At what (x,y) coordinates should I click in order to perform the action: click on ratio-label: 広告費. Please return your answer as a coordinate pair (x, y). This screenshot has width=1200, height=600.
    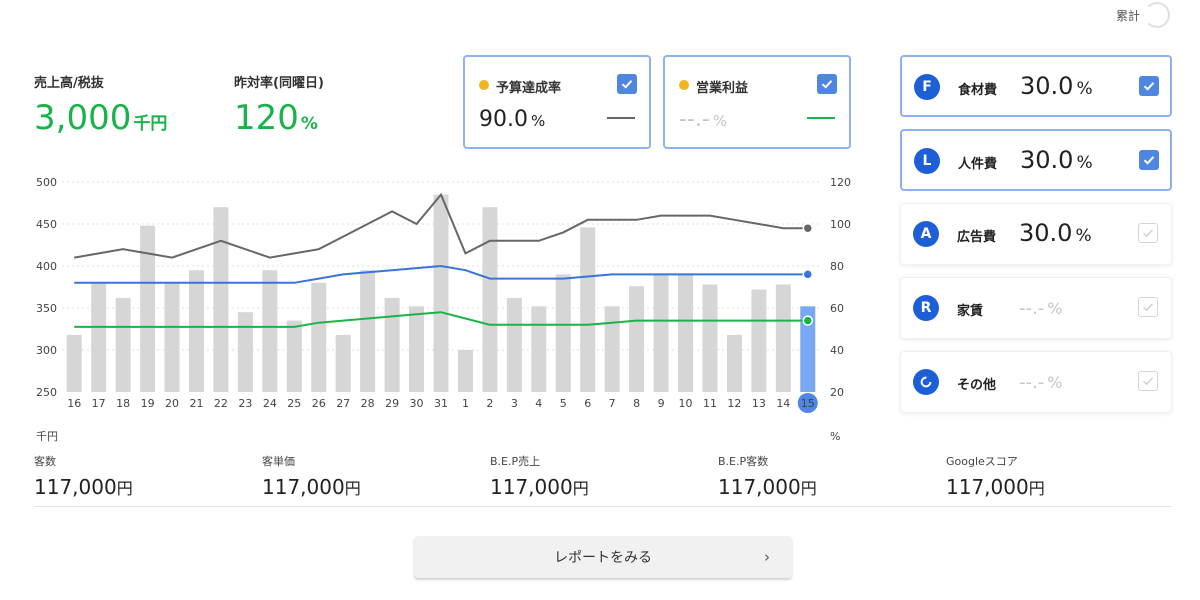
    Looking at the image, I should click on (977, 237).